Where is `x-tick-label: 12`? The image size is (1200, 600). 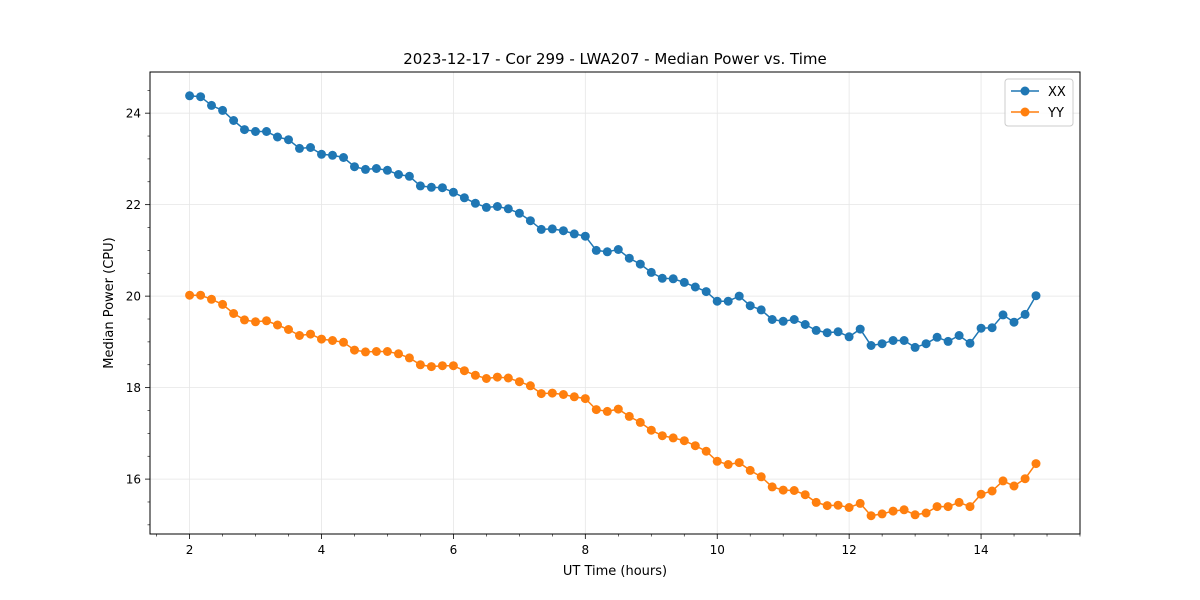 x-tick-label: 12 is located at coordinates (849, 550).